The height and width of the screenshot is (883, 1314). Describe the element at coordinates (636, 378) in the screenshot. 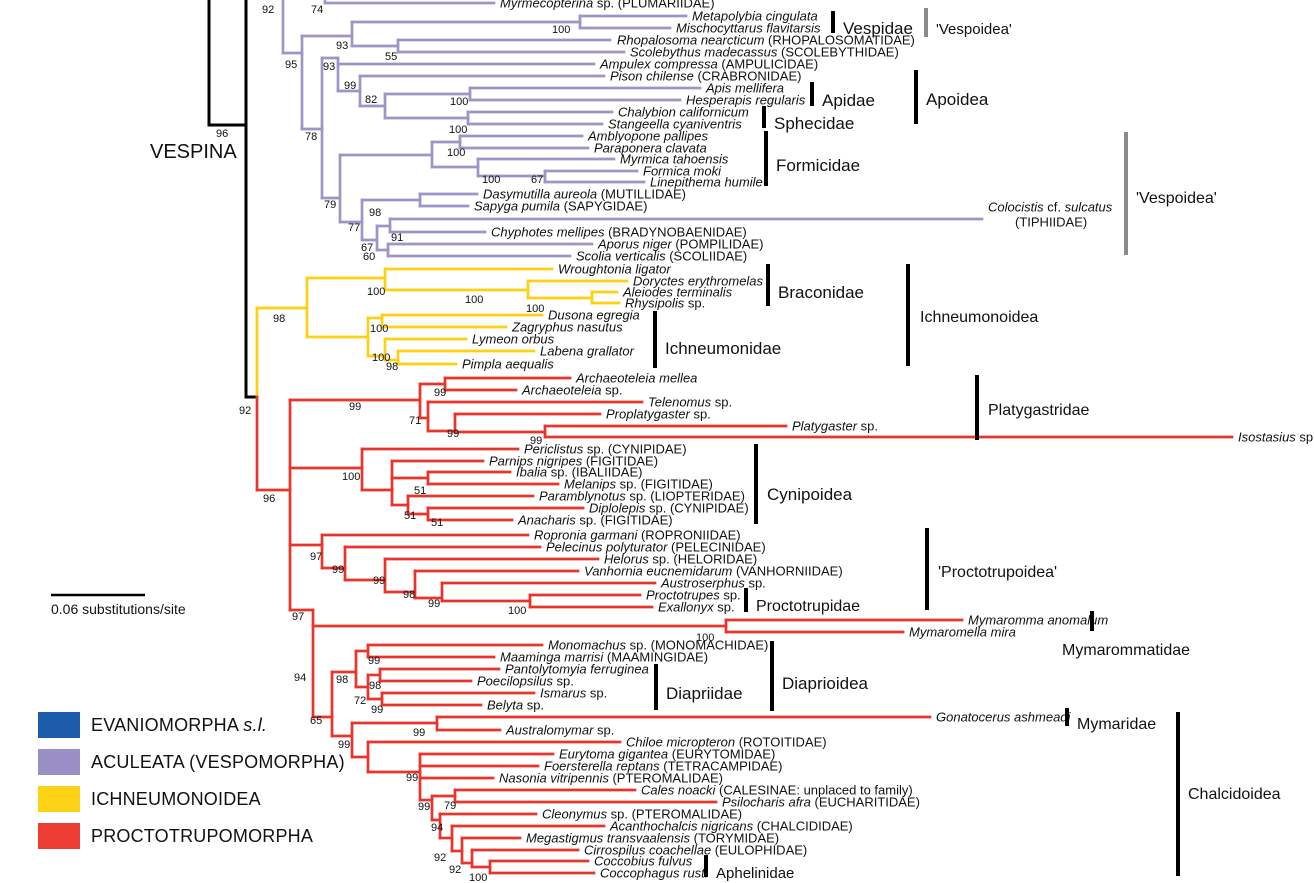

I see `taxon-tip-label: Archaeoteleia mellea` at that location.